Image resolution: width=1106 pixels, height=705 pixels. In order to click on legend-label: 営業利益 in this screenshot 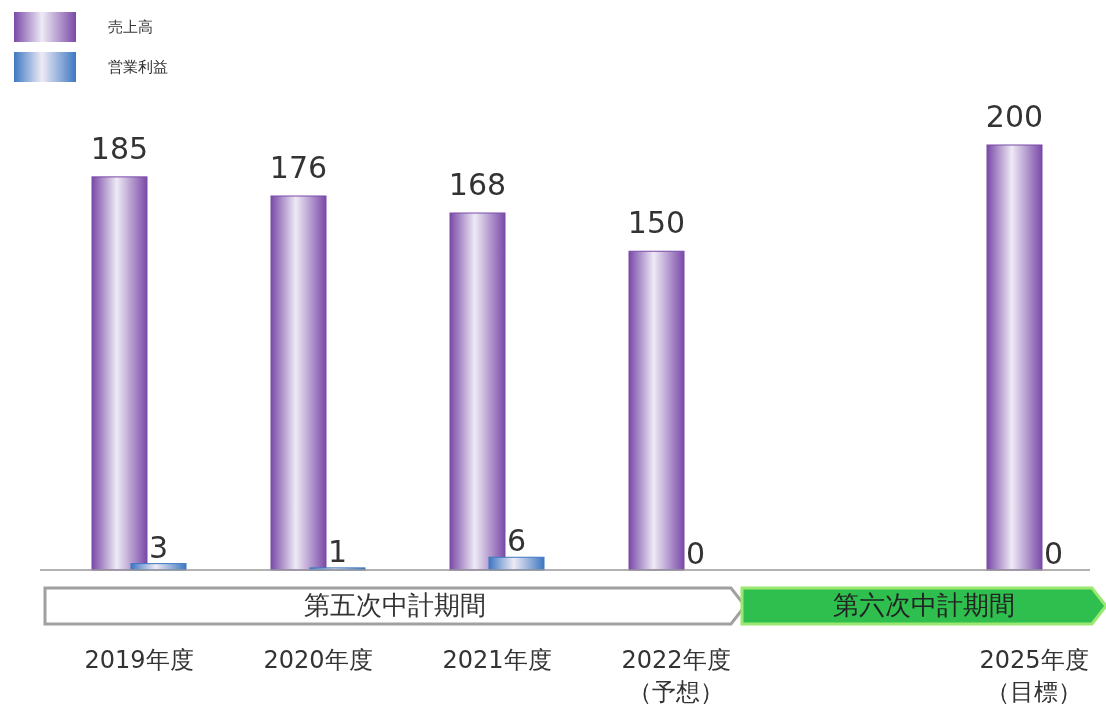, I will do `click(138, 67)`.